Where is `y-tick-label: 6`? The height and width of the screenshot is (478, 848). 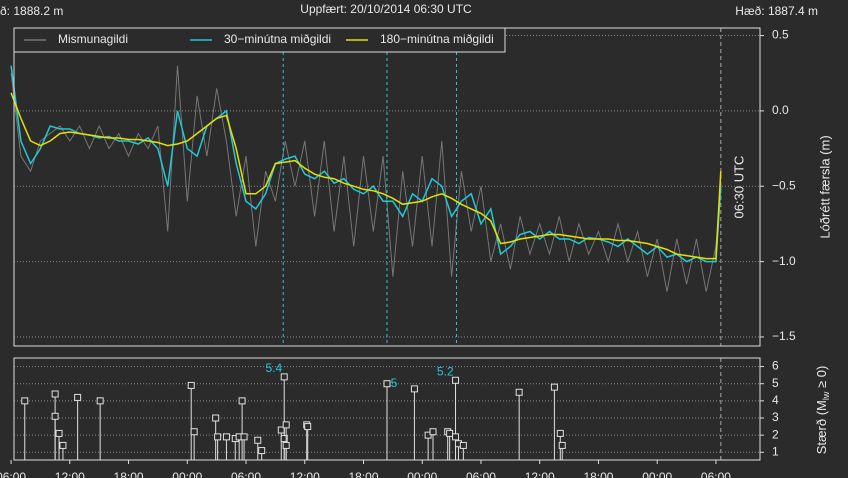 y-tick-label: 6 is located at coordinates (775, 366).